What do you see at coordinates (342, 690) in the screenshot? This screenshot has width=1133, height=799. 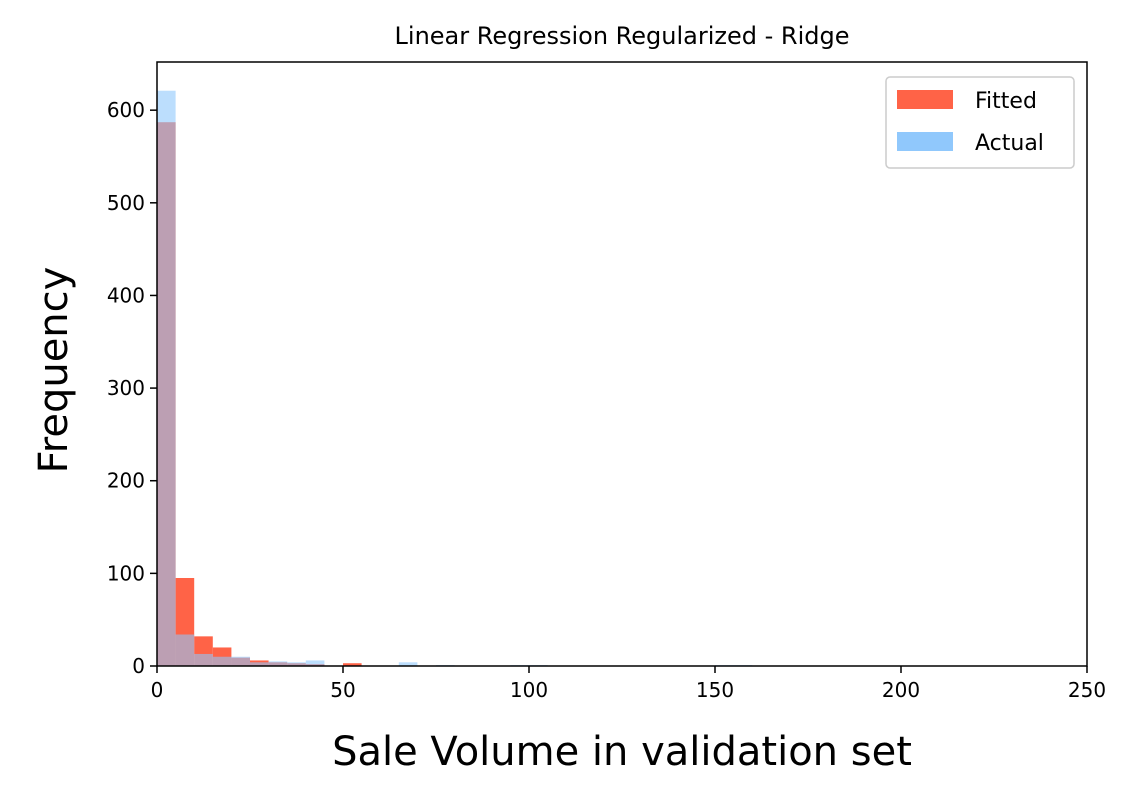 I see `x-tick-label-1: 50` at bounding box center [342, 690].